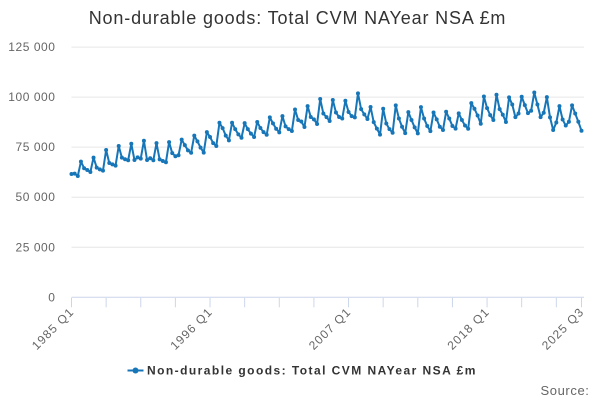 Image resolution: width=600 pixels, height=400 pixels. I want to click on svg-text: 25 000, so click(35, 247).